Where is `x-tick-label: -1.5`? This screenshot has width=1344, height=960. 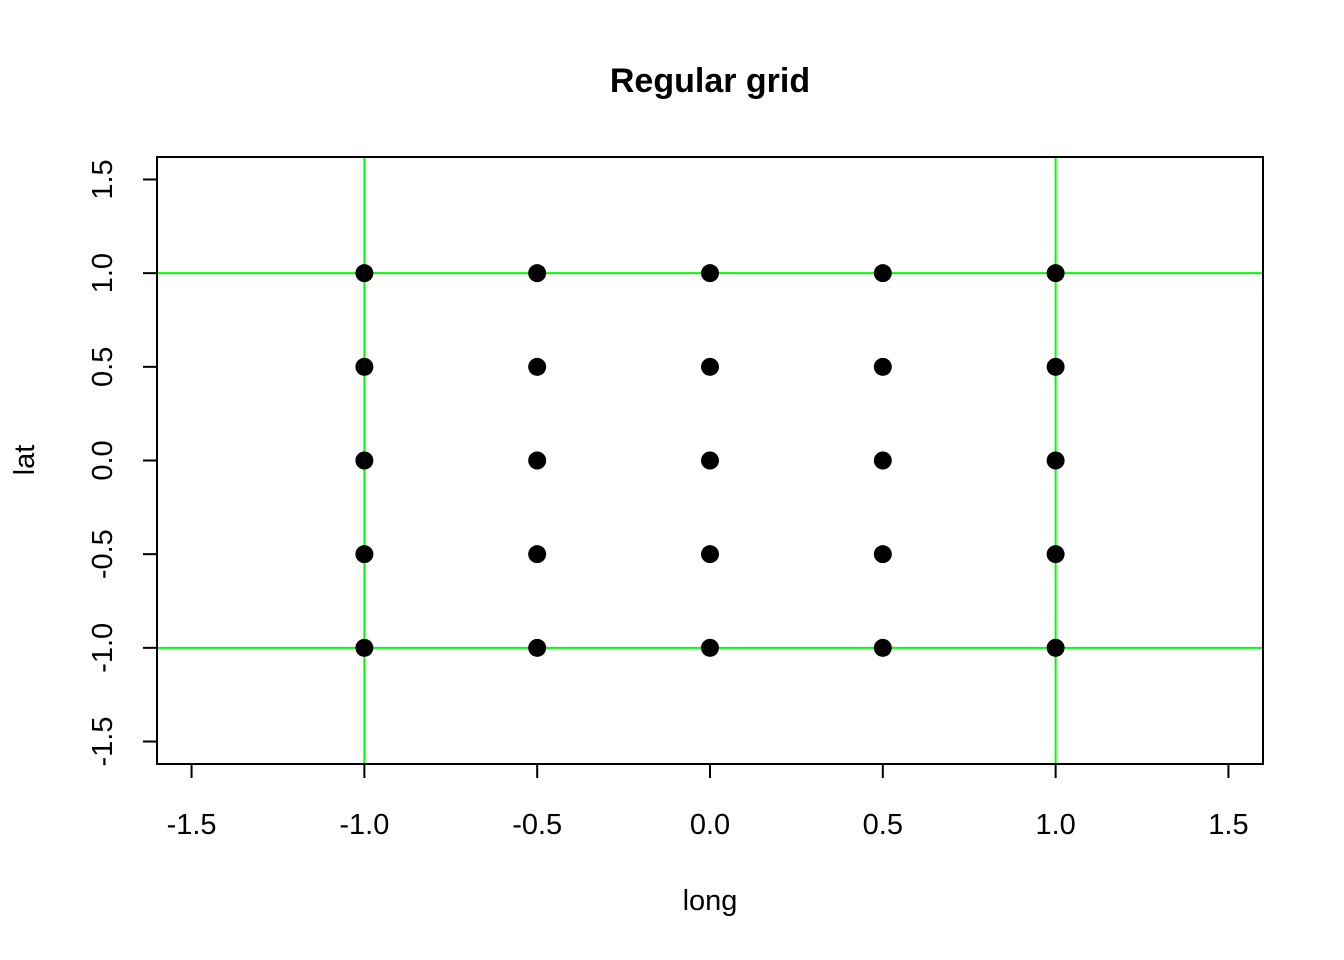
x-tick-label: -1.5 is located at coordinates (192, 825).